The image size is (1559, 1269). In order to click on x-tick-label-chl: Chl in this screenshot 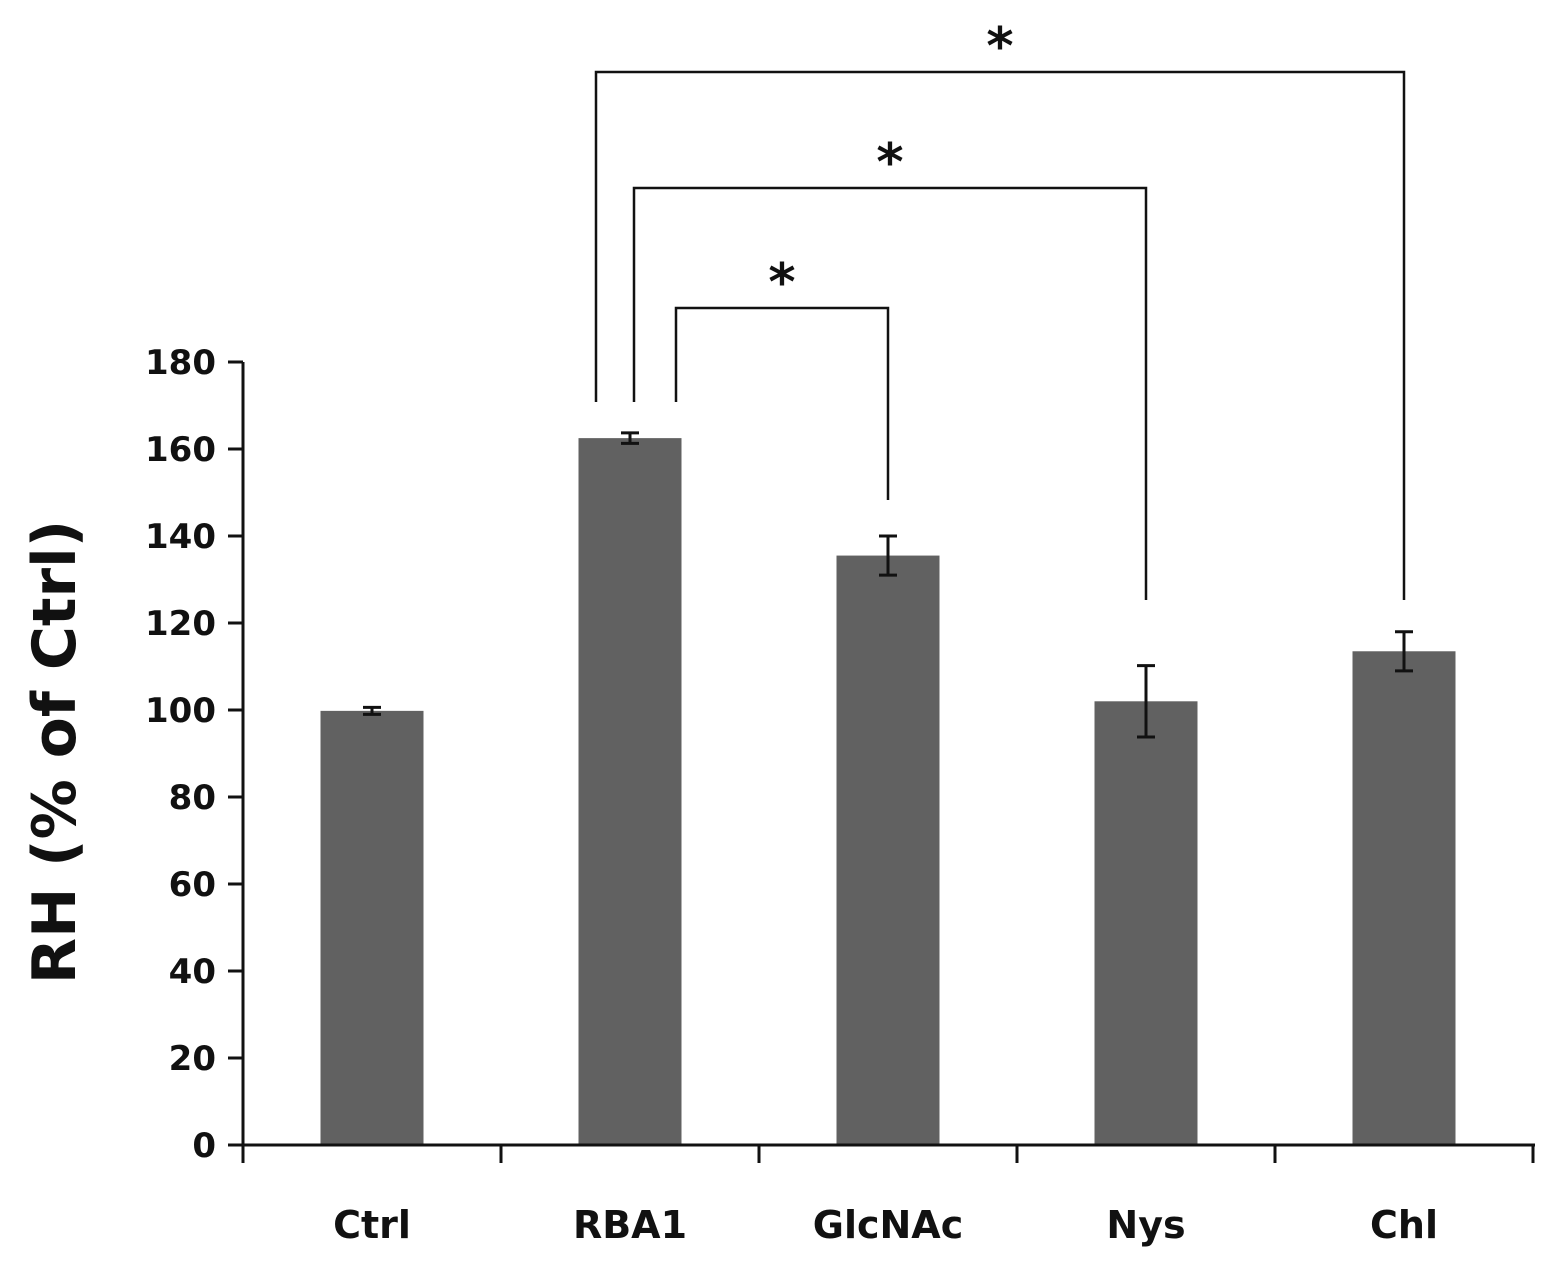, I will do `click(1404, 1225)`.